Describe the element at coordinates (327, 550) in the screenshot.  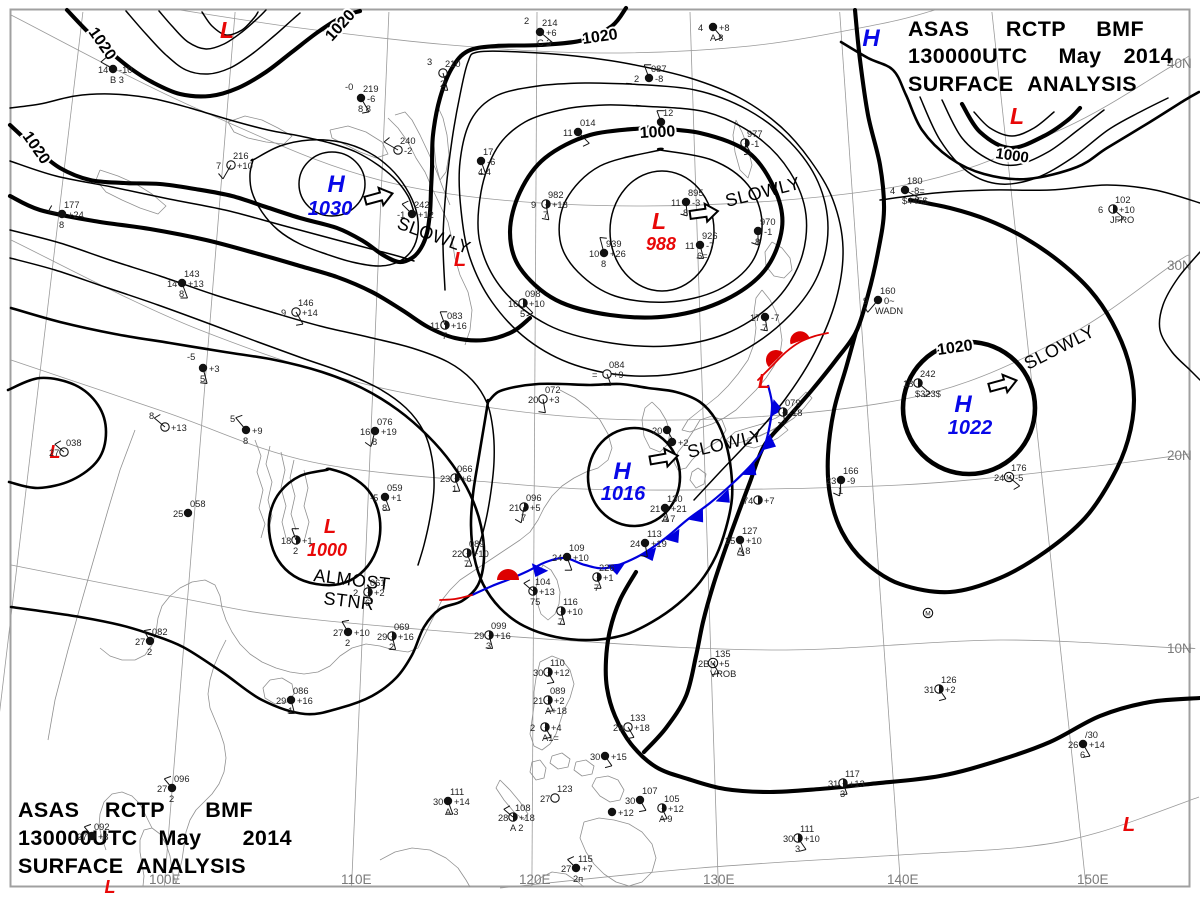
I see `svg-text: 1000` at that location.